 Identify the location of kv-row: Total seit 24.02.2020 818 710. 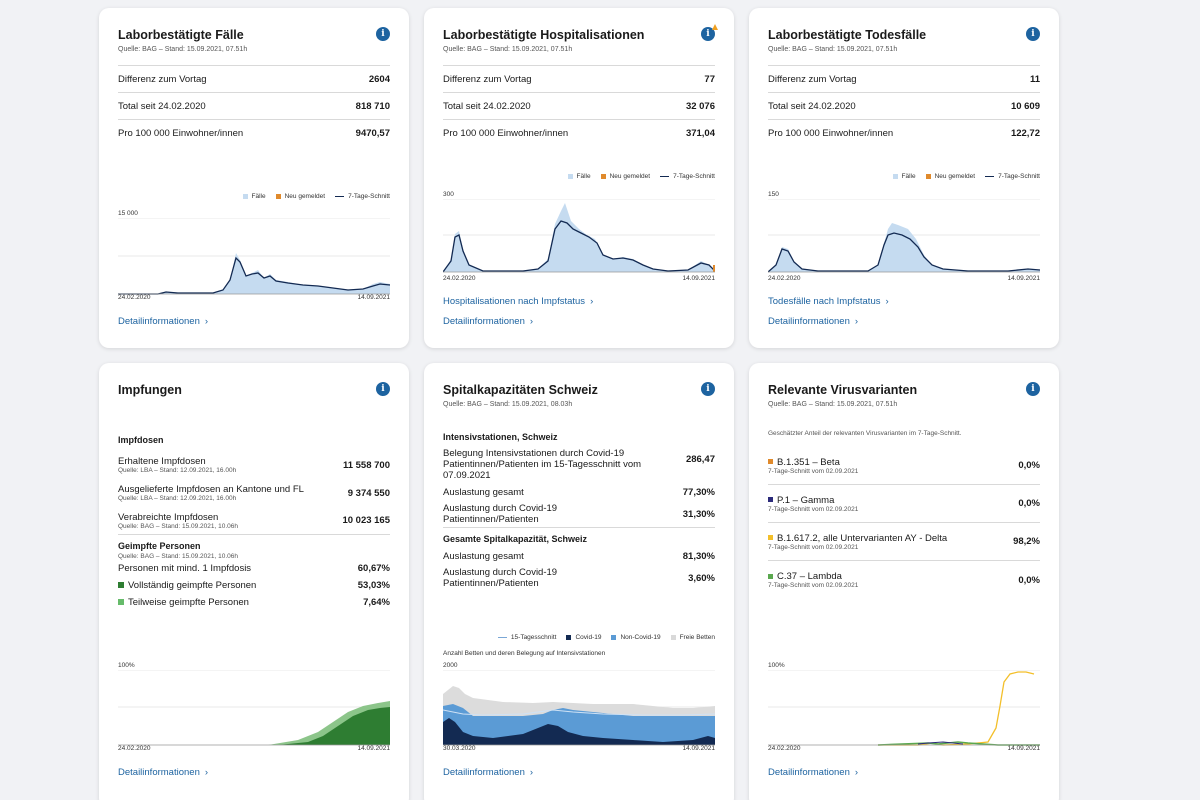
(254, 106).